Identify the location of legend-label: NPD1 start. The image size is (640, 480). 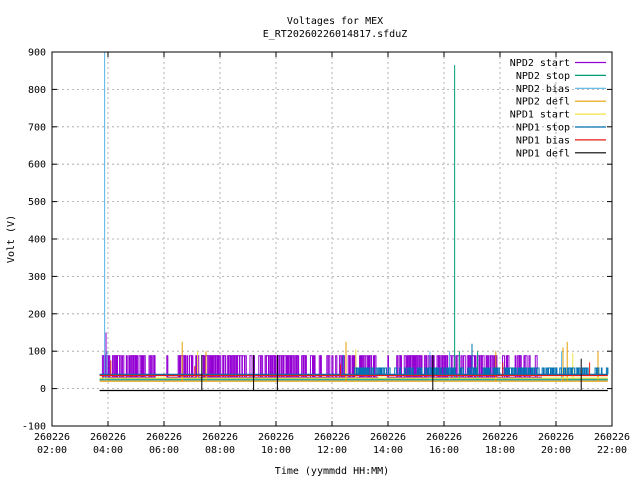
(540, 115).